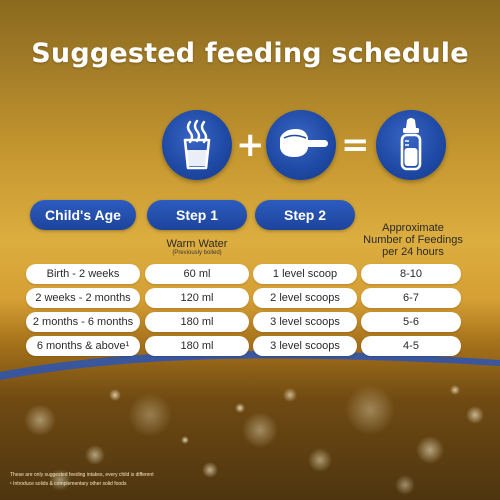 This screenshot has width=500, height=500. I want to click on baby-bottle-icon, so click(411, 144).